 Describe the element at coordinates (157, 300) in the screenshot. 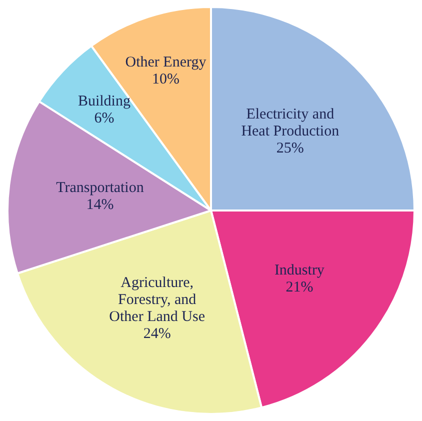

I see `slice-label: Agriculture, Forestry, and Other Land Use` at that location.